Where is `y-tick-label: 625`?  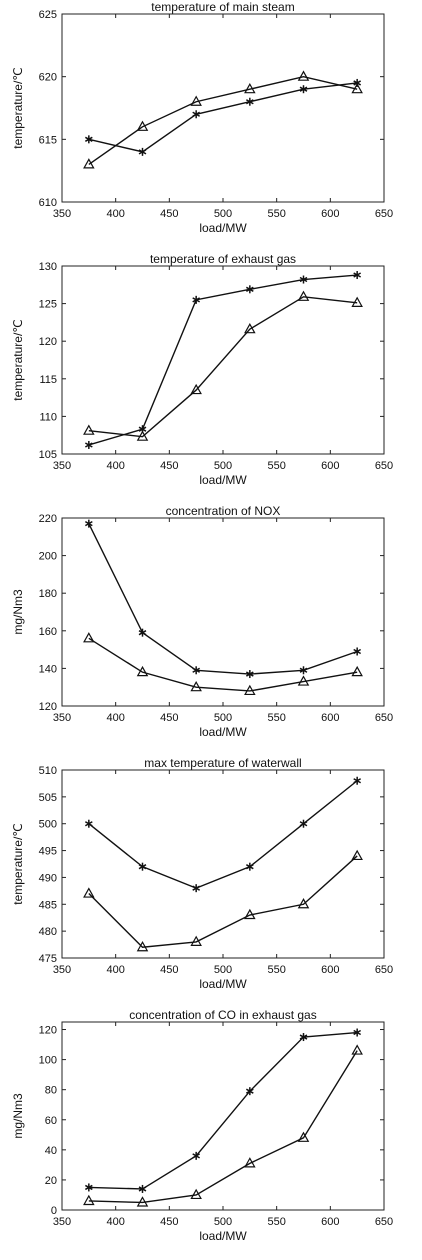
y-tick-label: 625 is located at coordinates (48, 15).